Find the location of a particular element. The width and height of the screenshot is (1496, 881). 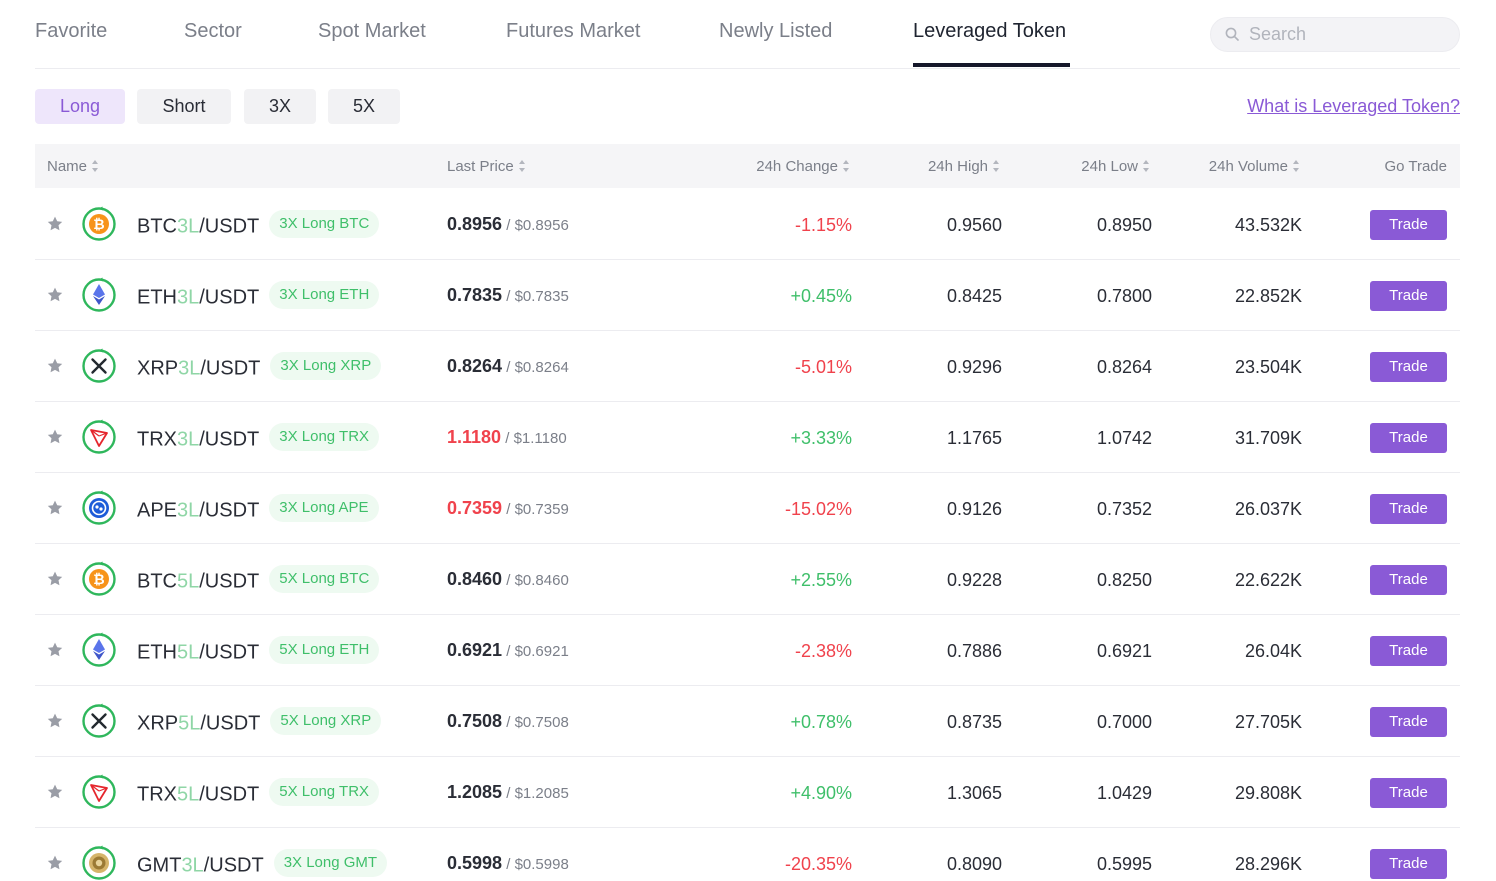

leverage-tag: 5X Long XRP is located at coordinates (326, 721).